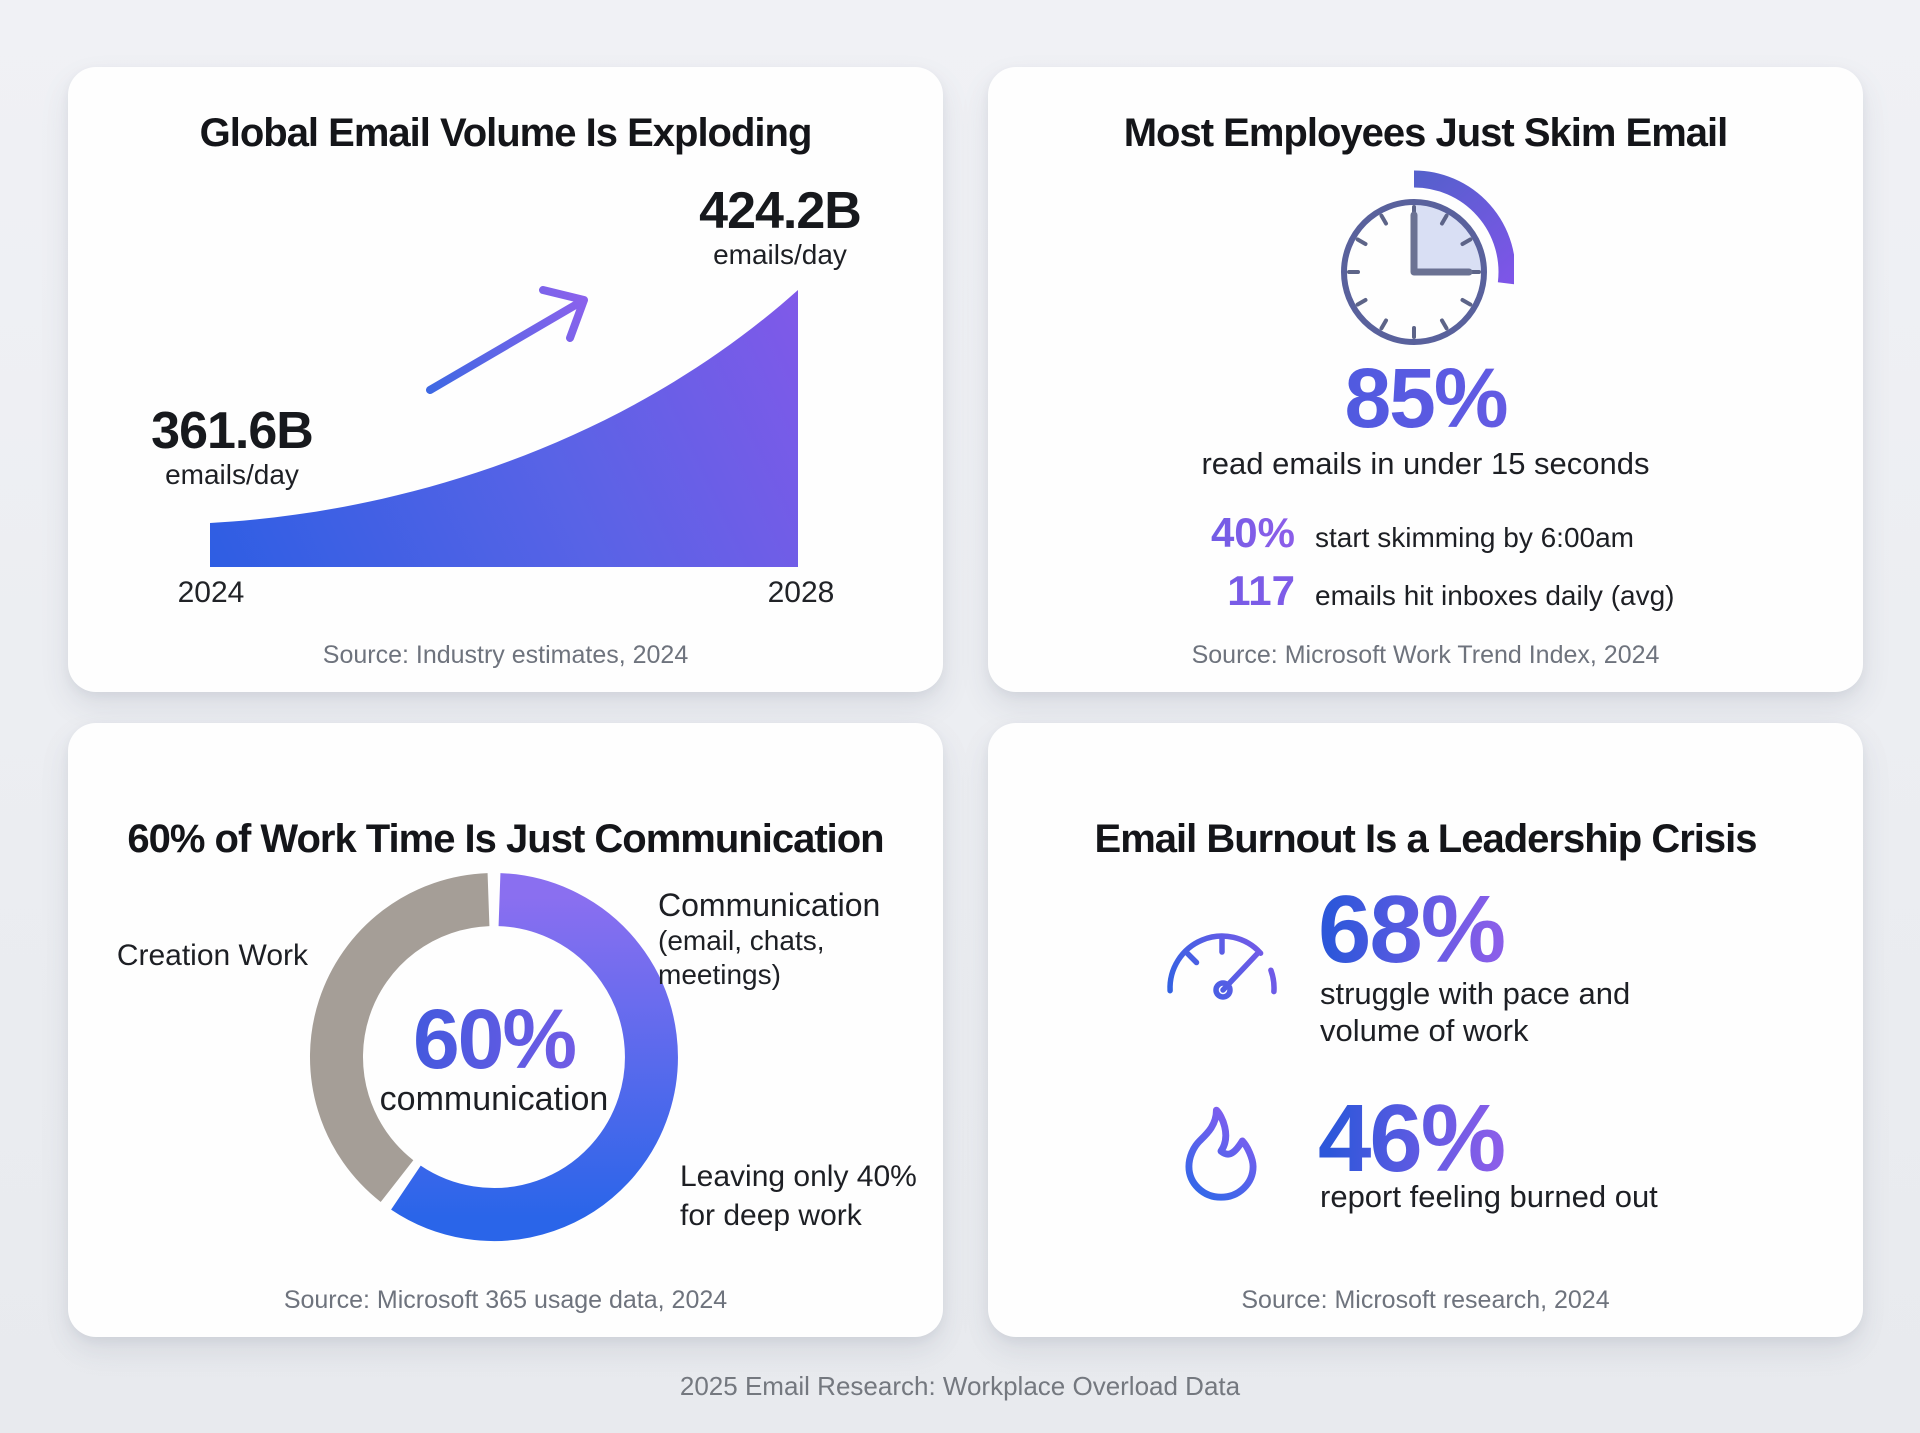  I want to click on headline-stat-label: read emails in under 15 seconds, so click(1425, 463).